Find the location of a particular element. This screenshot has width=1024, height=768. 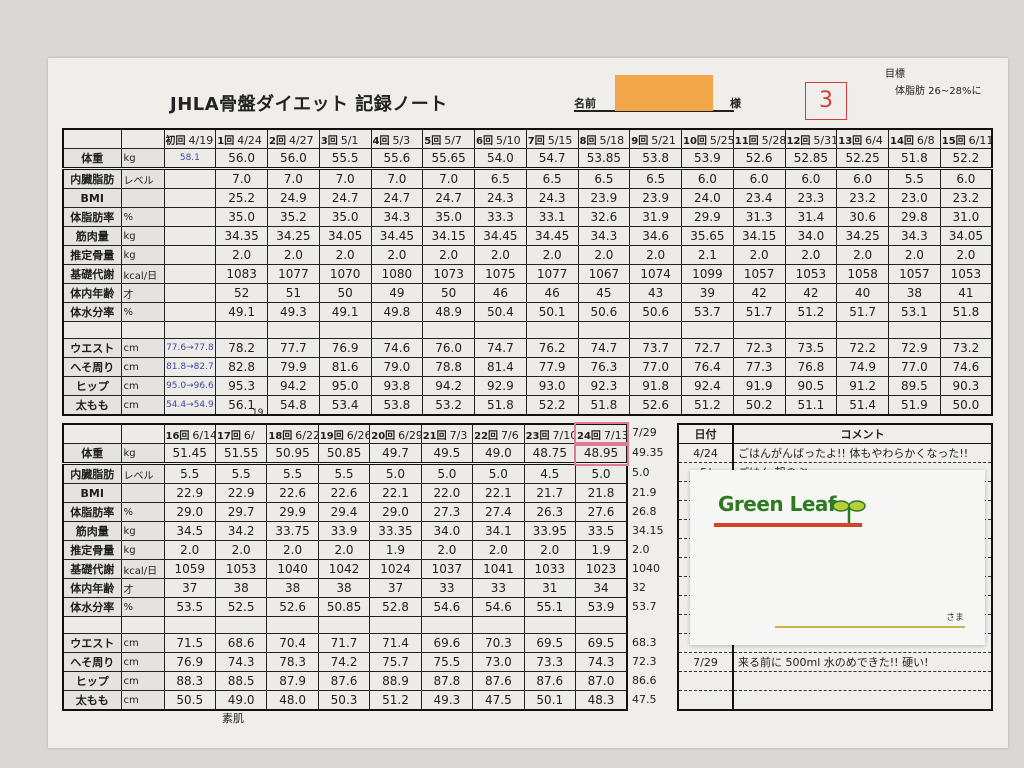

extra-value: 53.7 is located at coordinates (644, 606).